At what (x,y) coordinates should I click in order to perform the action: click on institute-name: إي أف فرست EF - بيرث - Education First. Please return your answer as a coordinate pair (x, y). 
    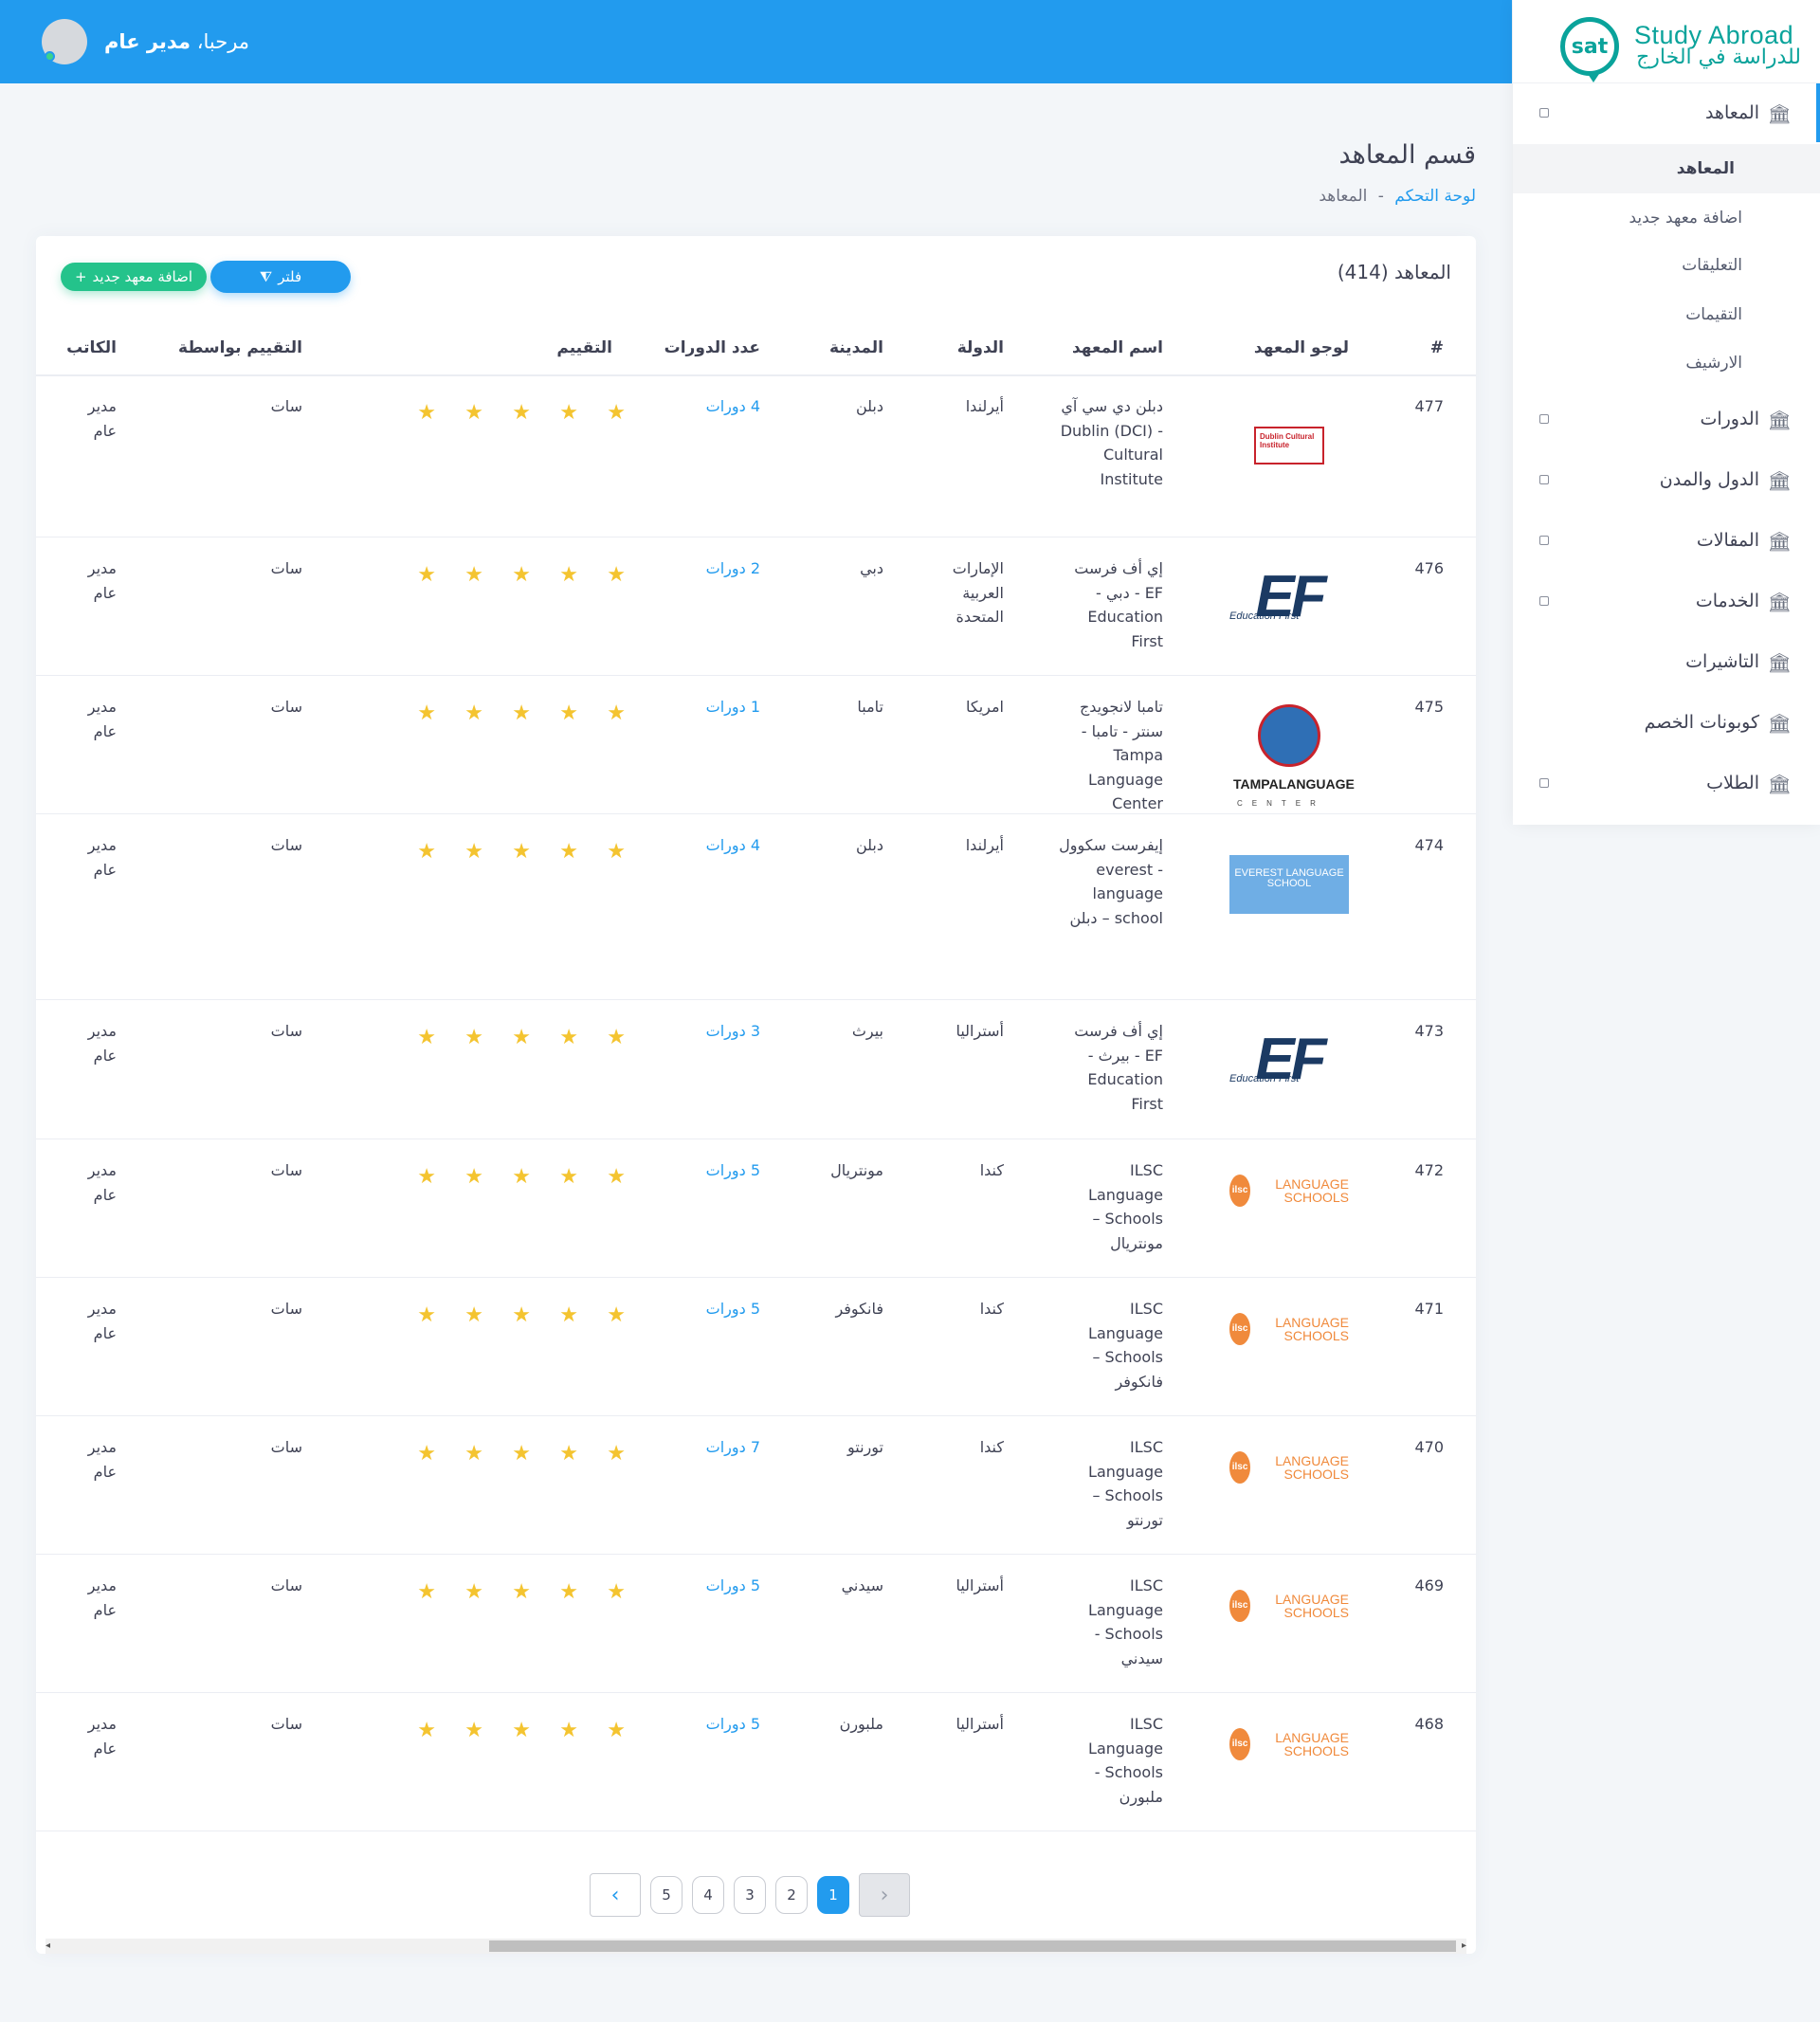
    Looking at the image, I should click on (1118, 1067).